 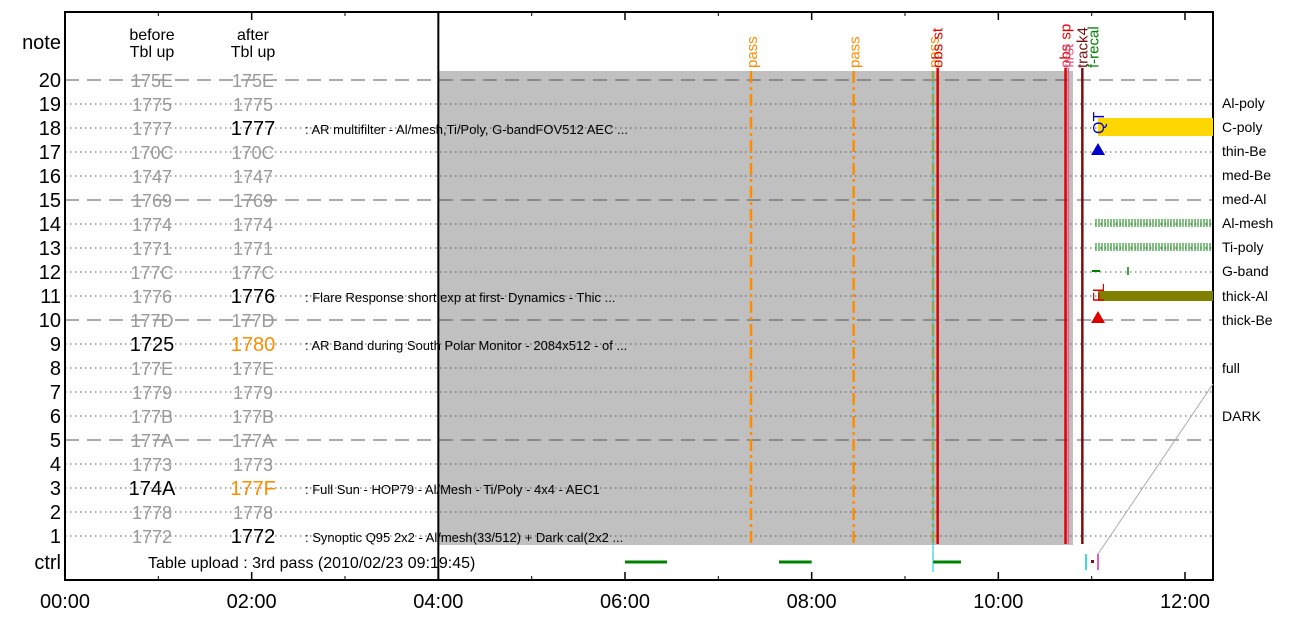 I want to click on before-value-row-20: 175E, so click(x=152, y=81).